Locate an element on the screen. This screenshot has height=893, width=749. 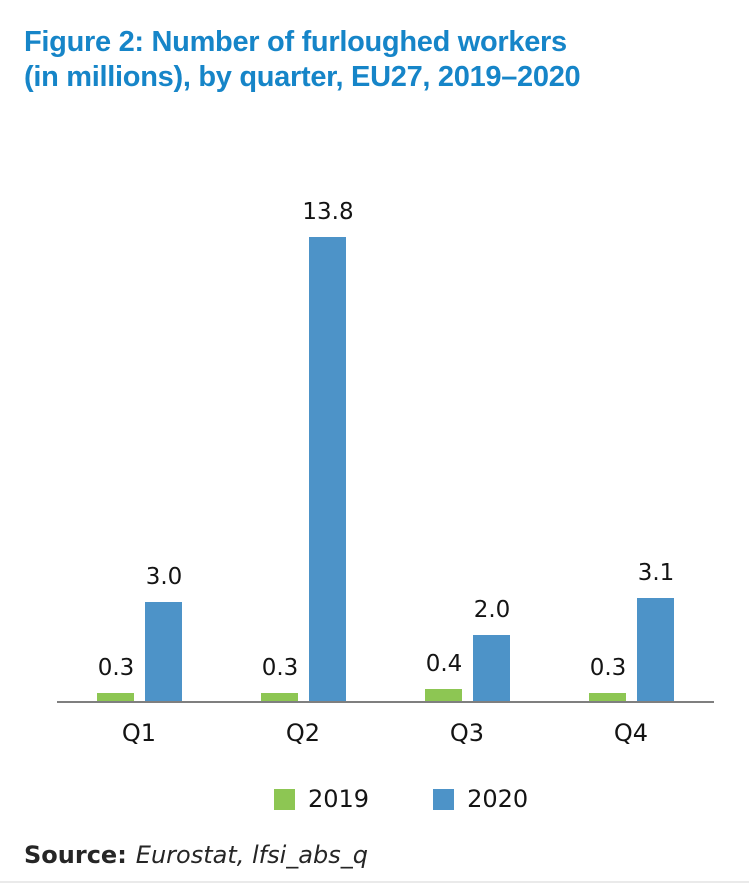
source-text: Eurostat, lfsi_abs_q is located at coordinates (251, 855).